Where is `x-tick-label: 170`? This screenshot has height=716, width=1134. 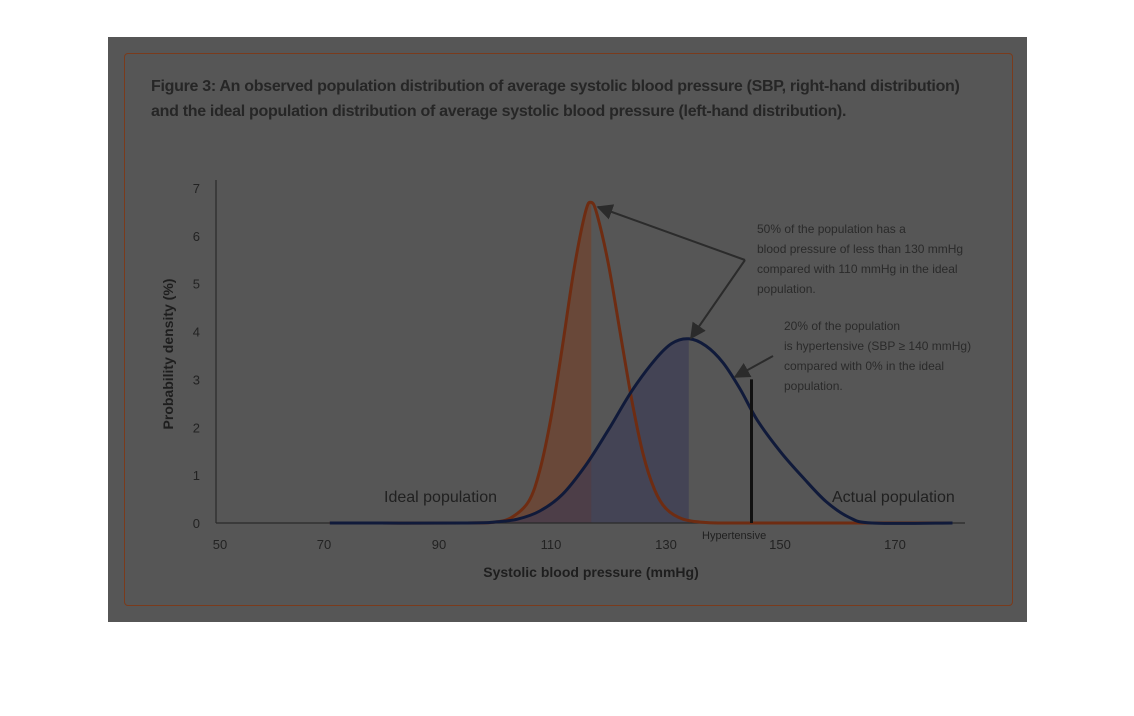 x-tick-label: 170 is located at coordinates (895, 544).